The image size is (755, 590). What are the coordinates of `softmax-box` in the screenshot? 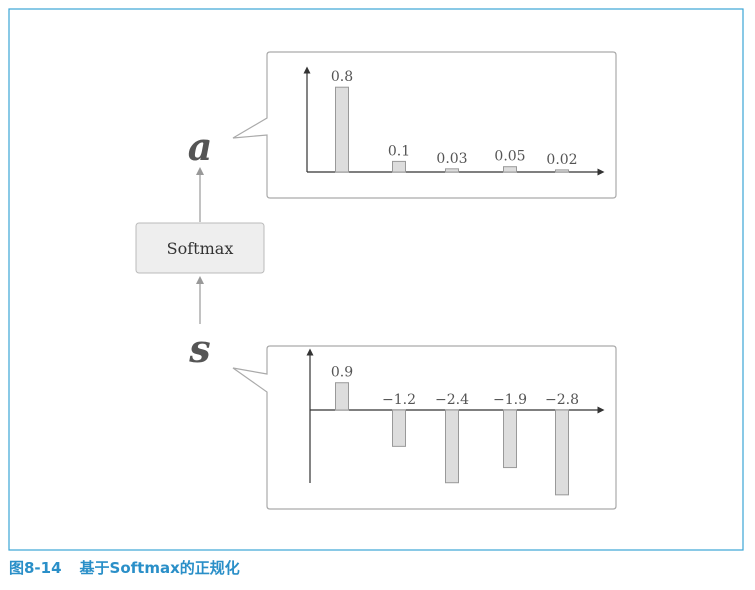 It's located at (200, 248).